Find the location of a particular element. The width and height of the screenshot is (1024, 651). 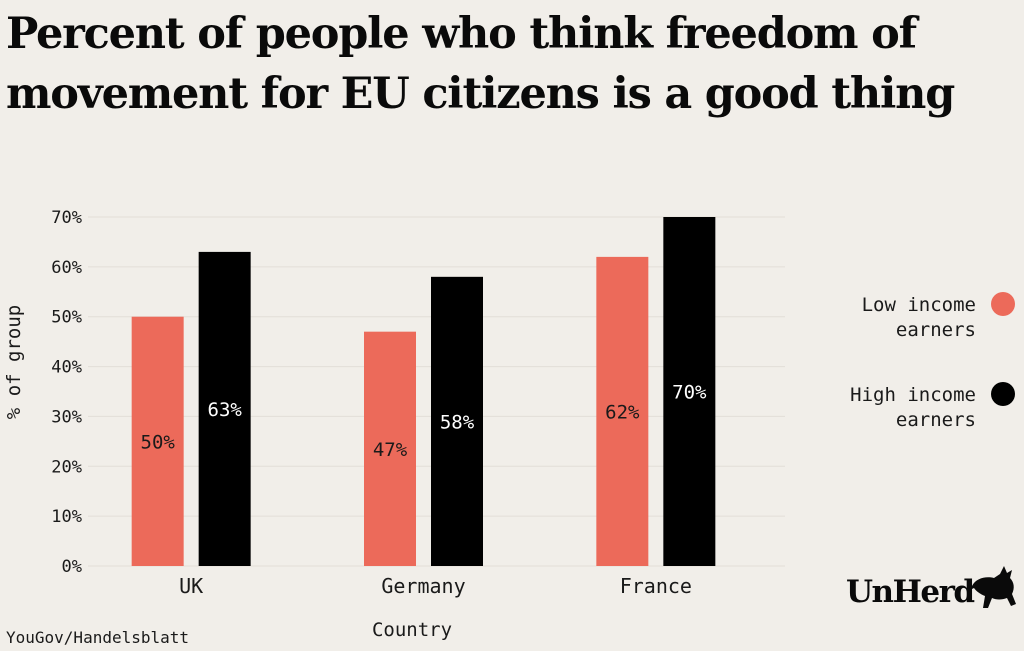

legend-label: High income is located at coordinates (913, 395).